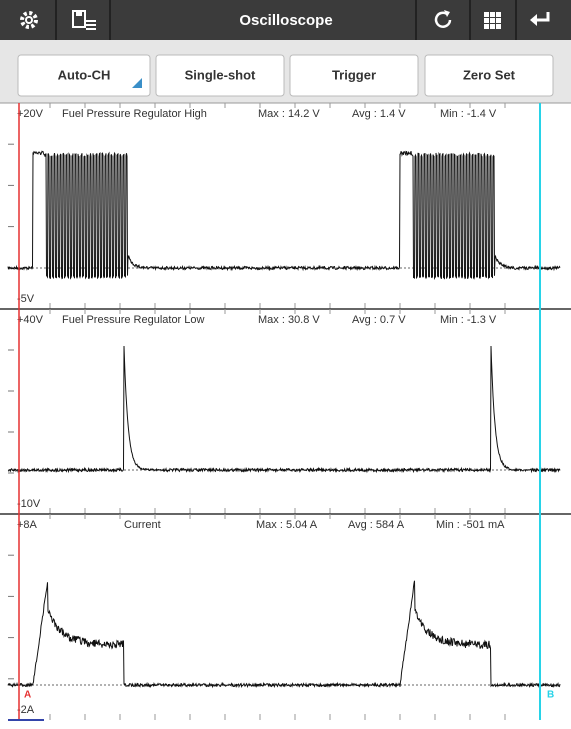 This screenshot has height=729, width=571. I want to click on toolbar-separators, so click(286, 20).